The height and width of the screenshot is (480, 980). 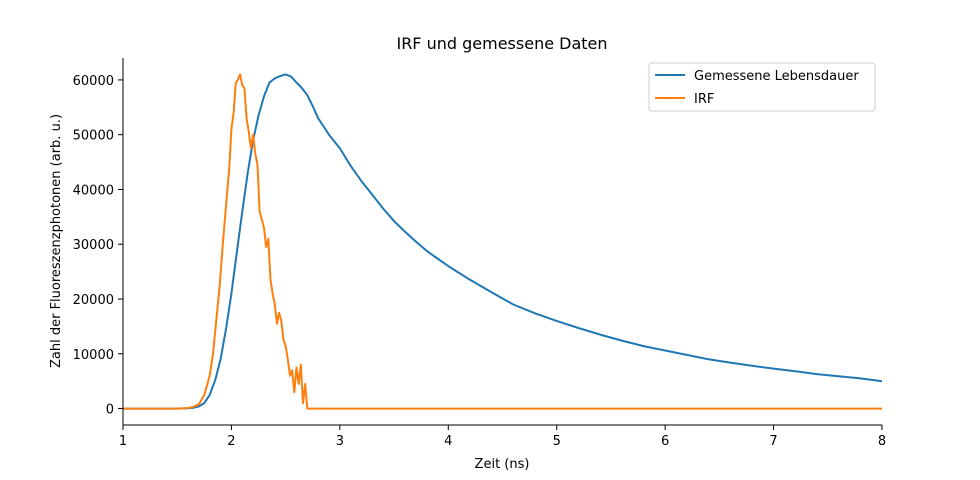 What do you see at coordinates (501, 43) in the screenshot?
I see `chart-title: IRF und gemessene Daten` at bounding box center [501, 43].